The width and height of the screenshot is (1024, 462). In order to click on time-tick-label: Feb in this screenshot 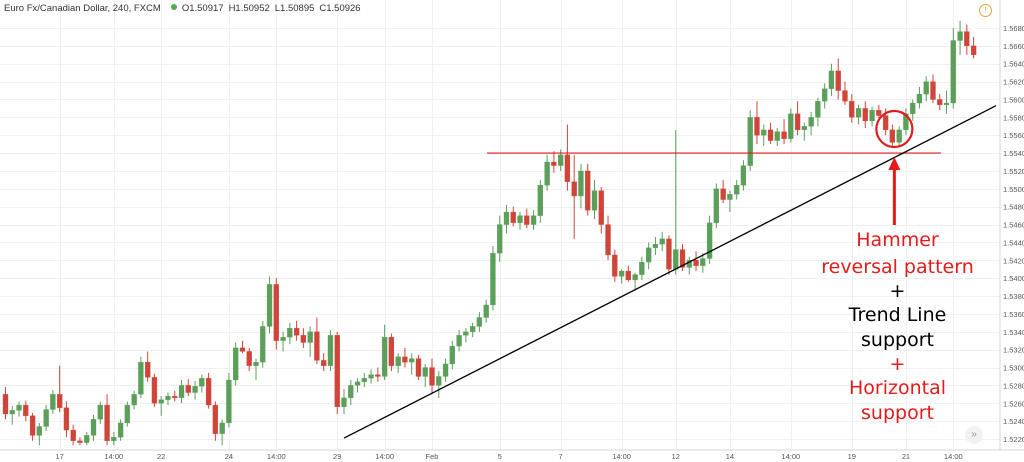, I will do `click(432, 456)`.